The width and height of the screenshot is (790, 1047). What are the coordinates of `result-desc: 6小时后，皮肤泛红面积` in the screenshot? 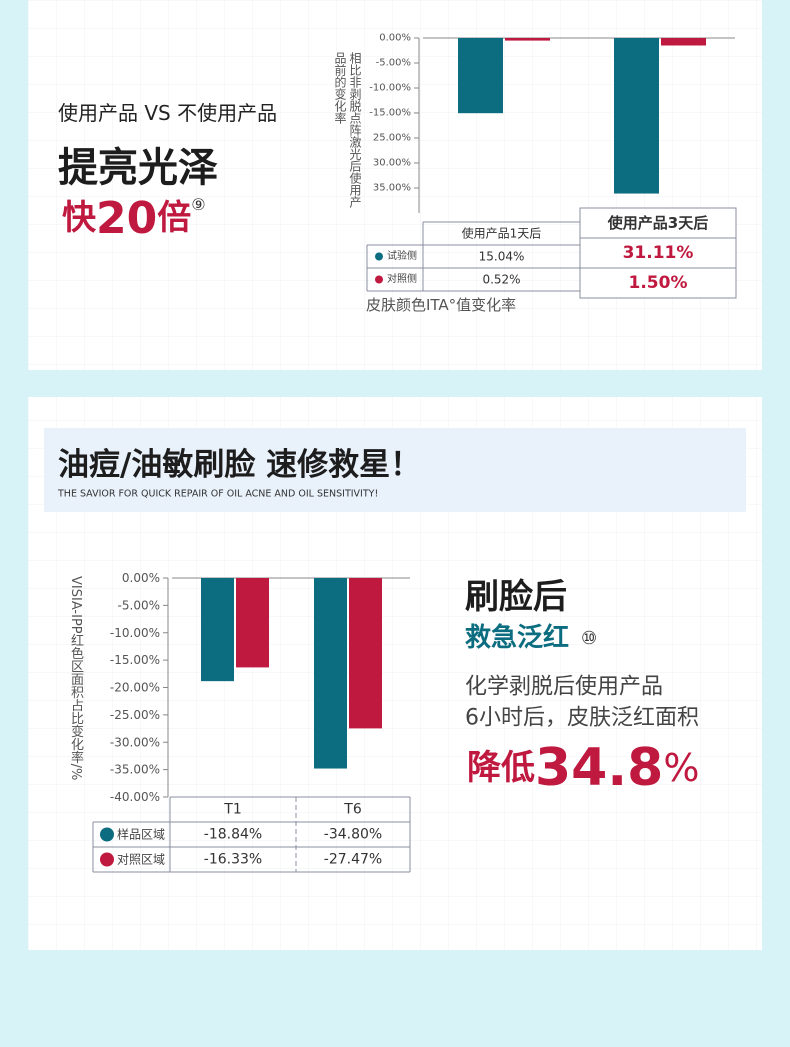 It's located at (582, 718).